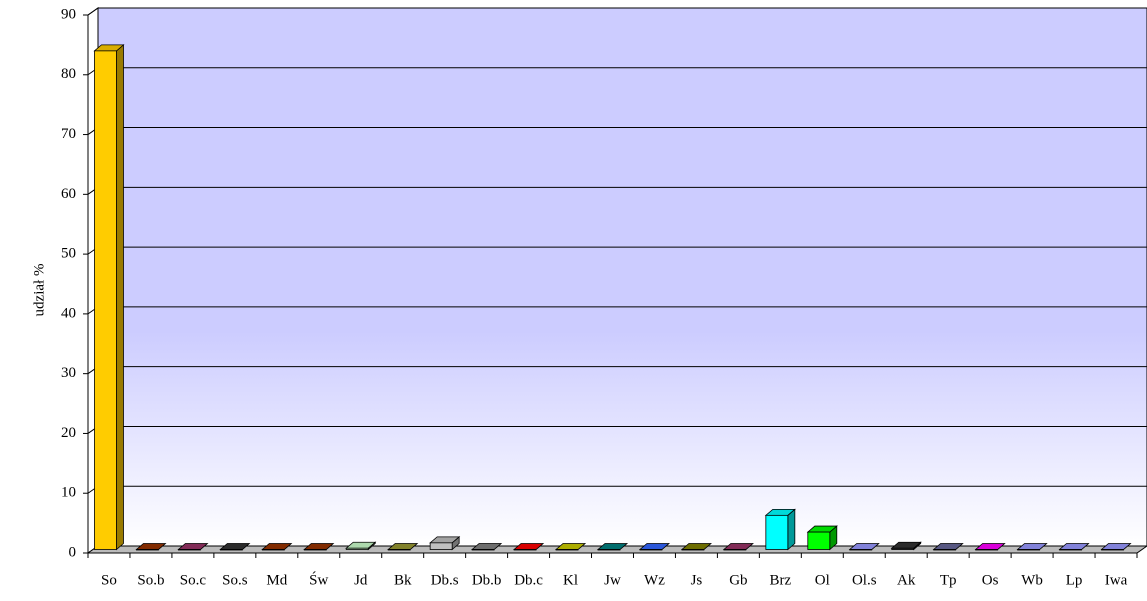 This screenshot has height=601, width=1147. Describe the element at coordinates (68, 194) in the screenshot. I see `y-tick-label: 60` at that location.